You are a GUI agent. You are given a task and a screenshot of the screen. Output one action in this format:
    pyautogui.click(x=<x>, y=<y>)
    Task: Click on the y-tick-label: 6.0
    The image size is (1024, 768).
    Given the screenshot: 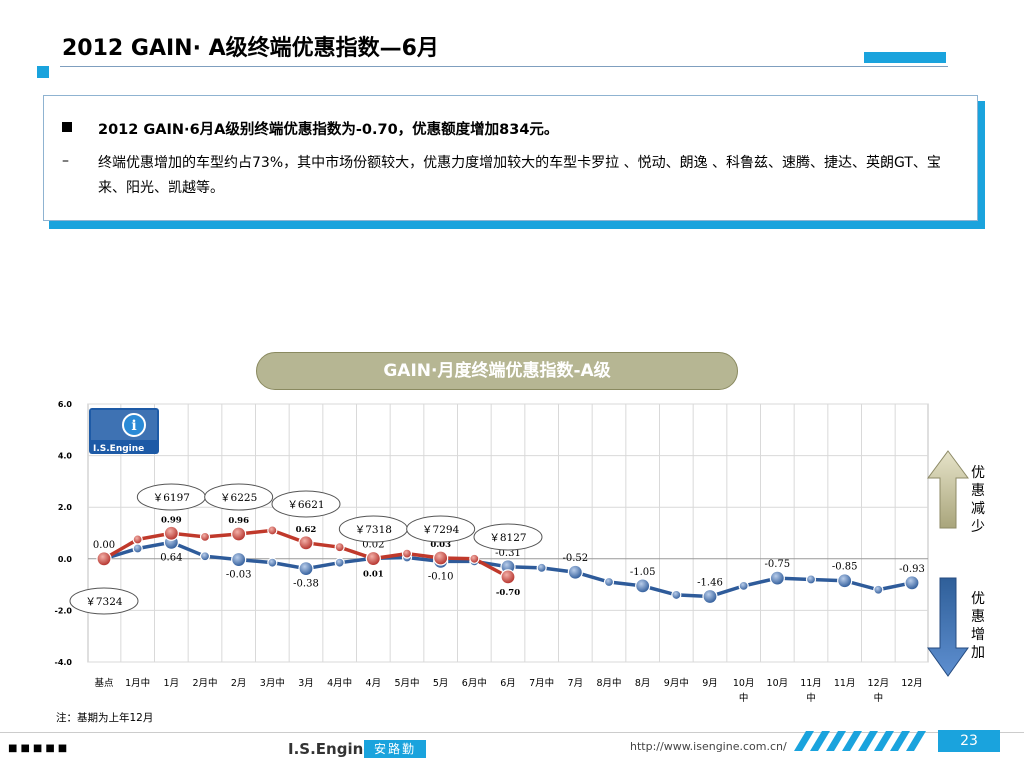 What is the action you would take?
    pyautogui.click(x=65, y=404)
    